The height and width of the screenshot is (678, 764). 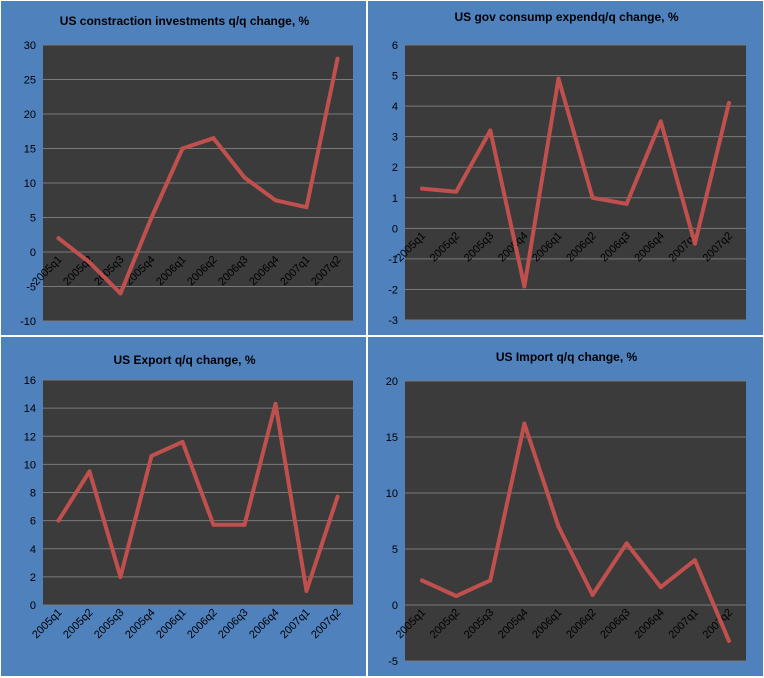 I want to click on x-tick-label: 2006q3, so click(x=233, y=624).